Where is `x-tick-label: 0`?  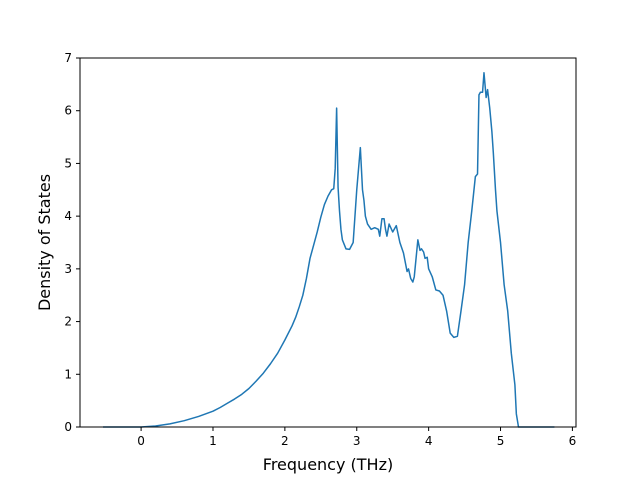 x-tick-label: 0 is located at coordinates (141, 441).